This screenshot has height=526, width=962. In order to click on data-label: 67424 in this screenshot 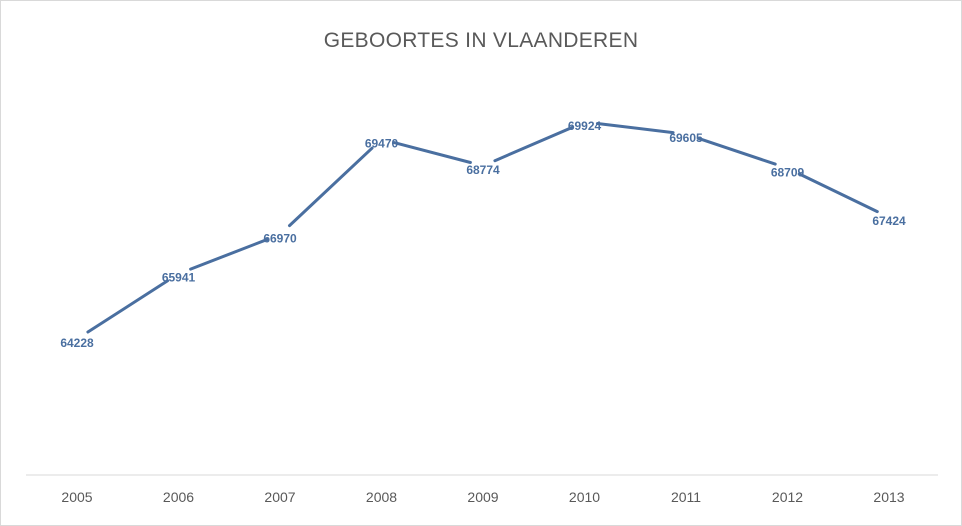, I will do `click(889, 221)`.